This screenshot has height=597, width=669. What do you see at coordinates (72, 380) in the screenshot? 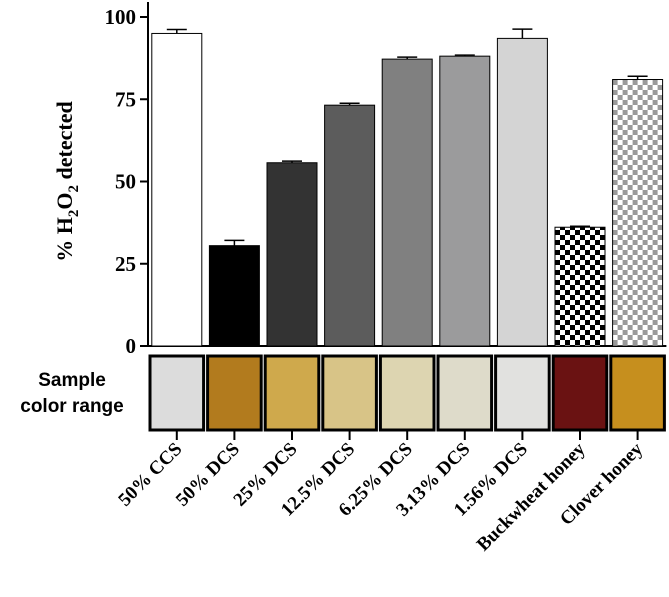
I see `swatch-label: Sample` at bounding box center [72, 380].